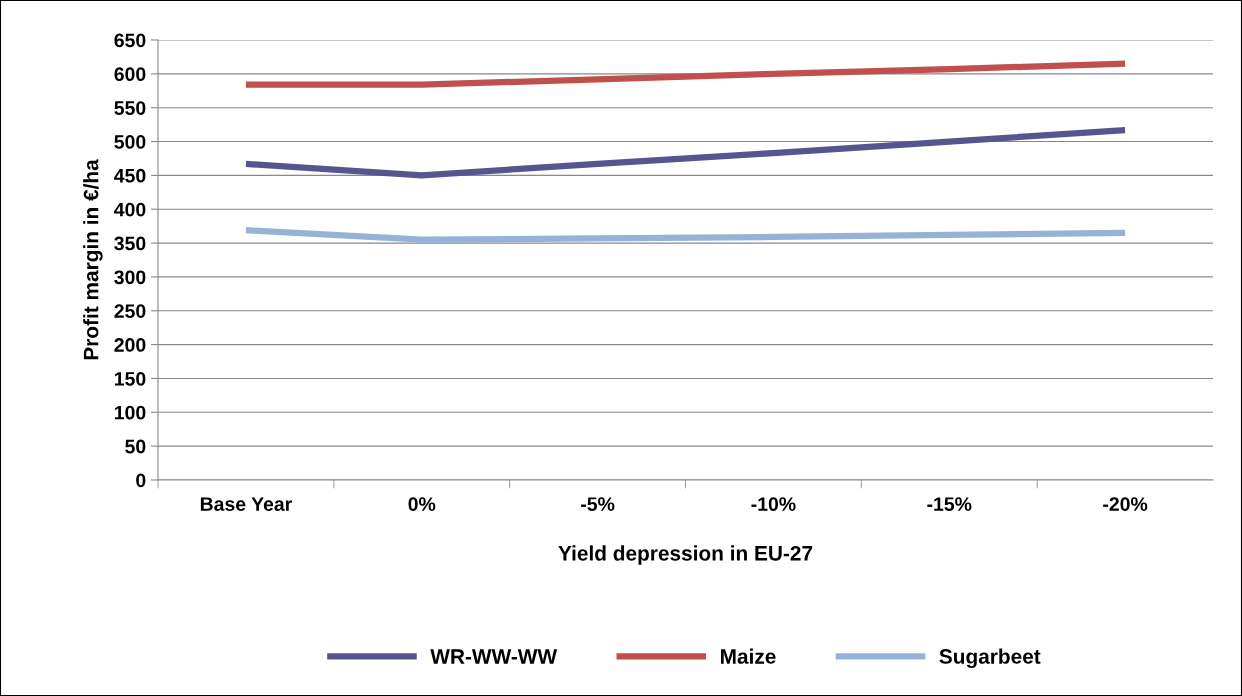  What do you see at coordinates (135, 446) in the screenshot?
I see `y-tick-label: 50` at bounding box center [135, 446].